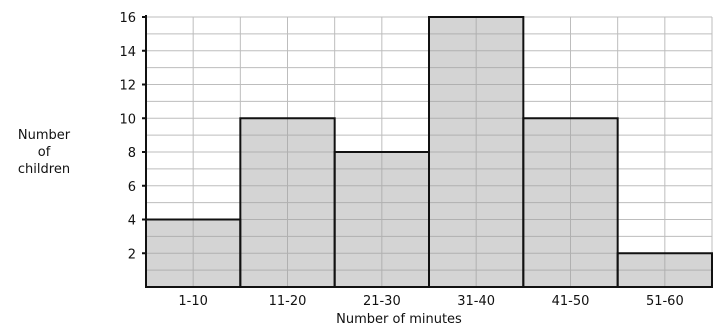  What do you see at coordinates (399, 319) in the screenshot?
I see `x-axis-title: Number of minutes` at bounding box center [399, 319].